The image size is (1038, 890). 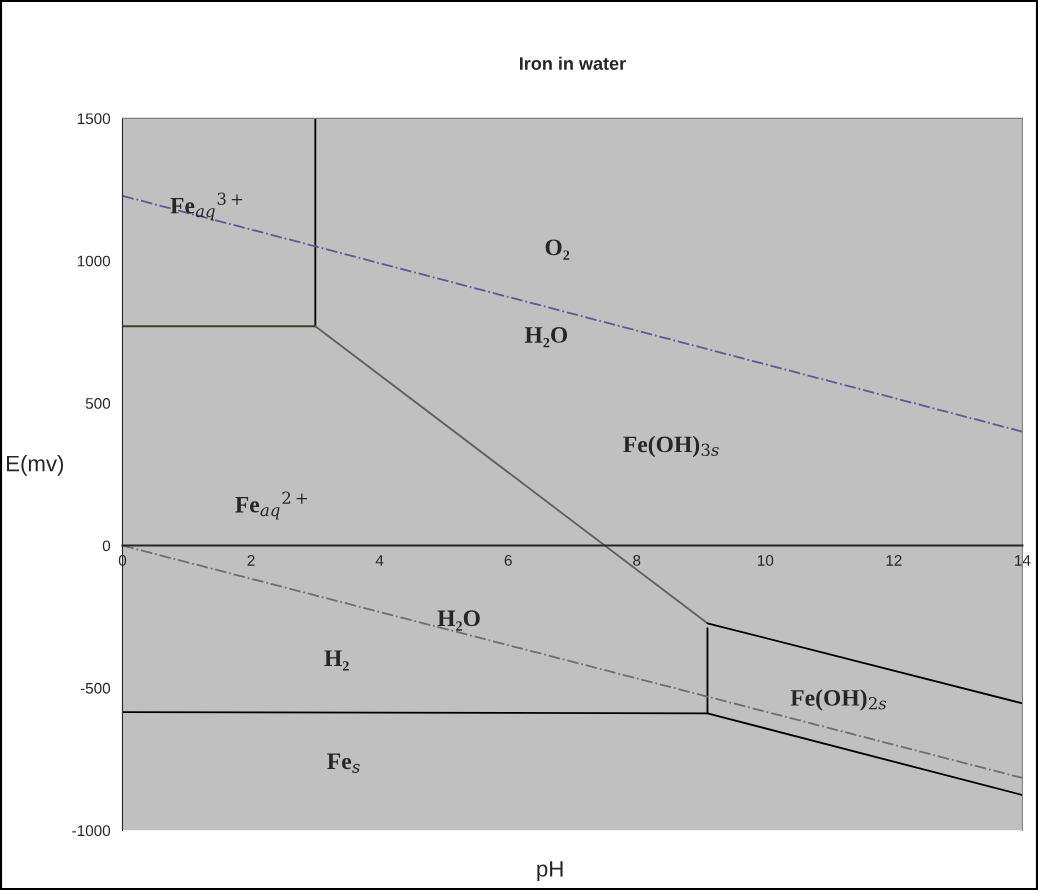 I want to click on x-tick-label: 8, so click(x=637, y=560).